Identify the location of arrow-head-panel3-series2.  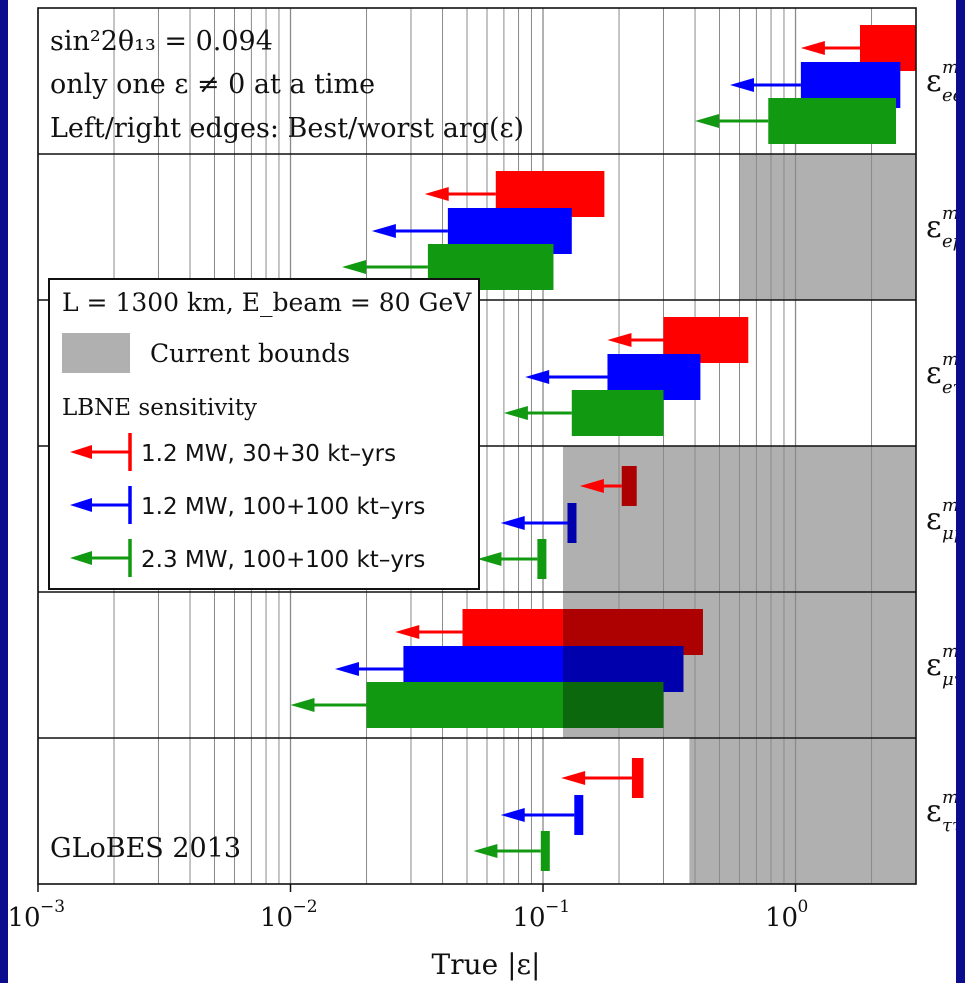
(489, 559).